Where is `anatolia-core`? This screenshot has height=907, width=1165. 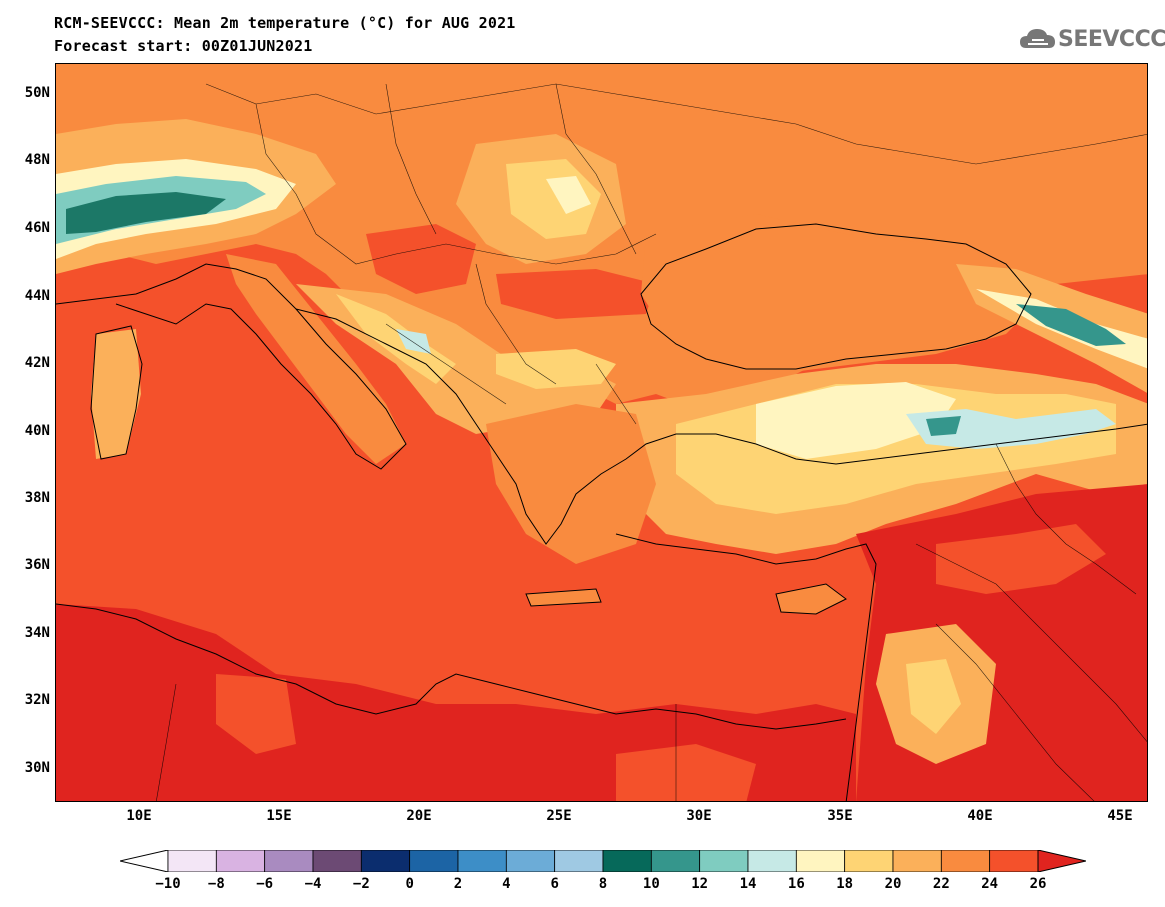 anatolia-core is located at coordinates (943, 426).